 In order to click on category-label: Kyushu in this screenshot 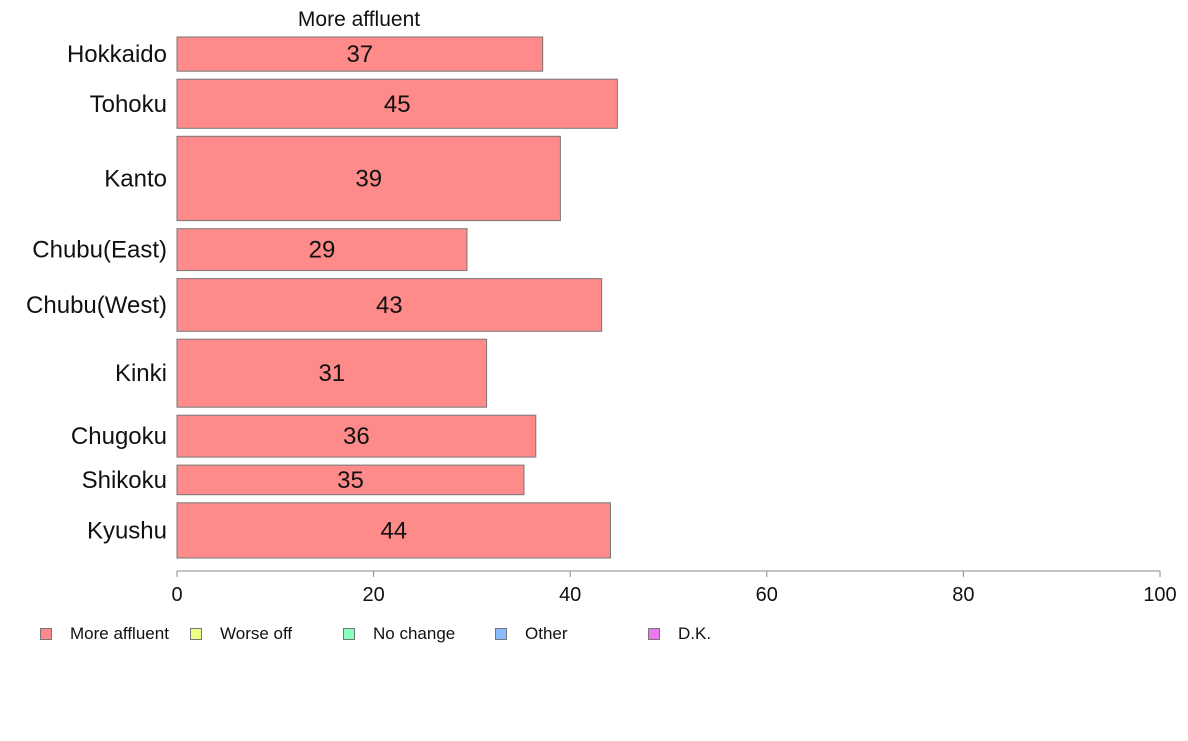, I will do `click(127, 530)`.